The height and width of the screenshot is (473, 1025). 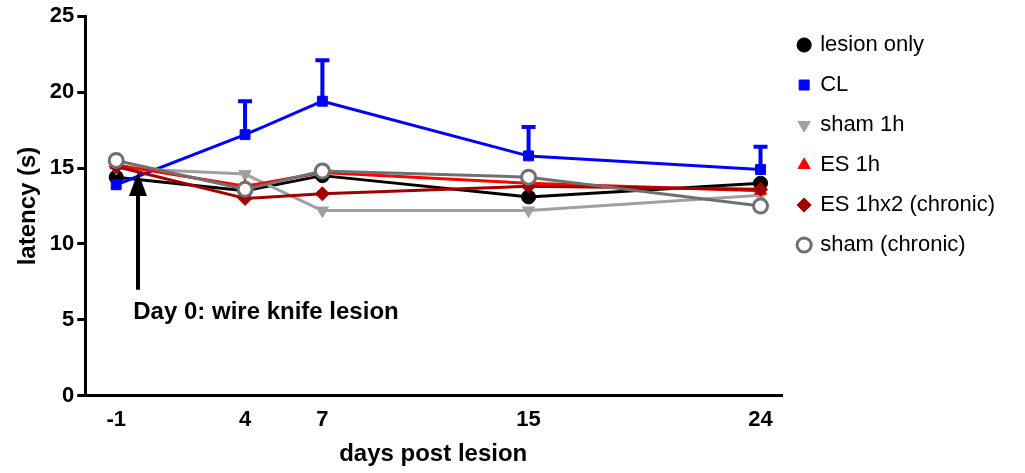 I want to click on y-tick-label: 15, so click(x=62, y=167).